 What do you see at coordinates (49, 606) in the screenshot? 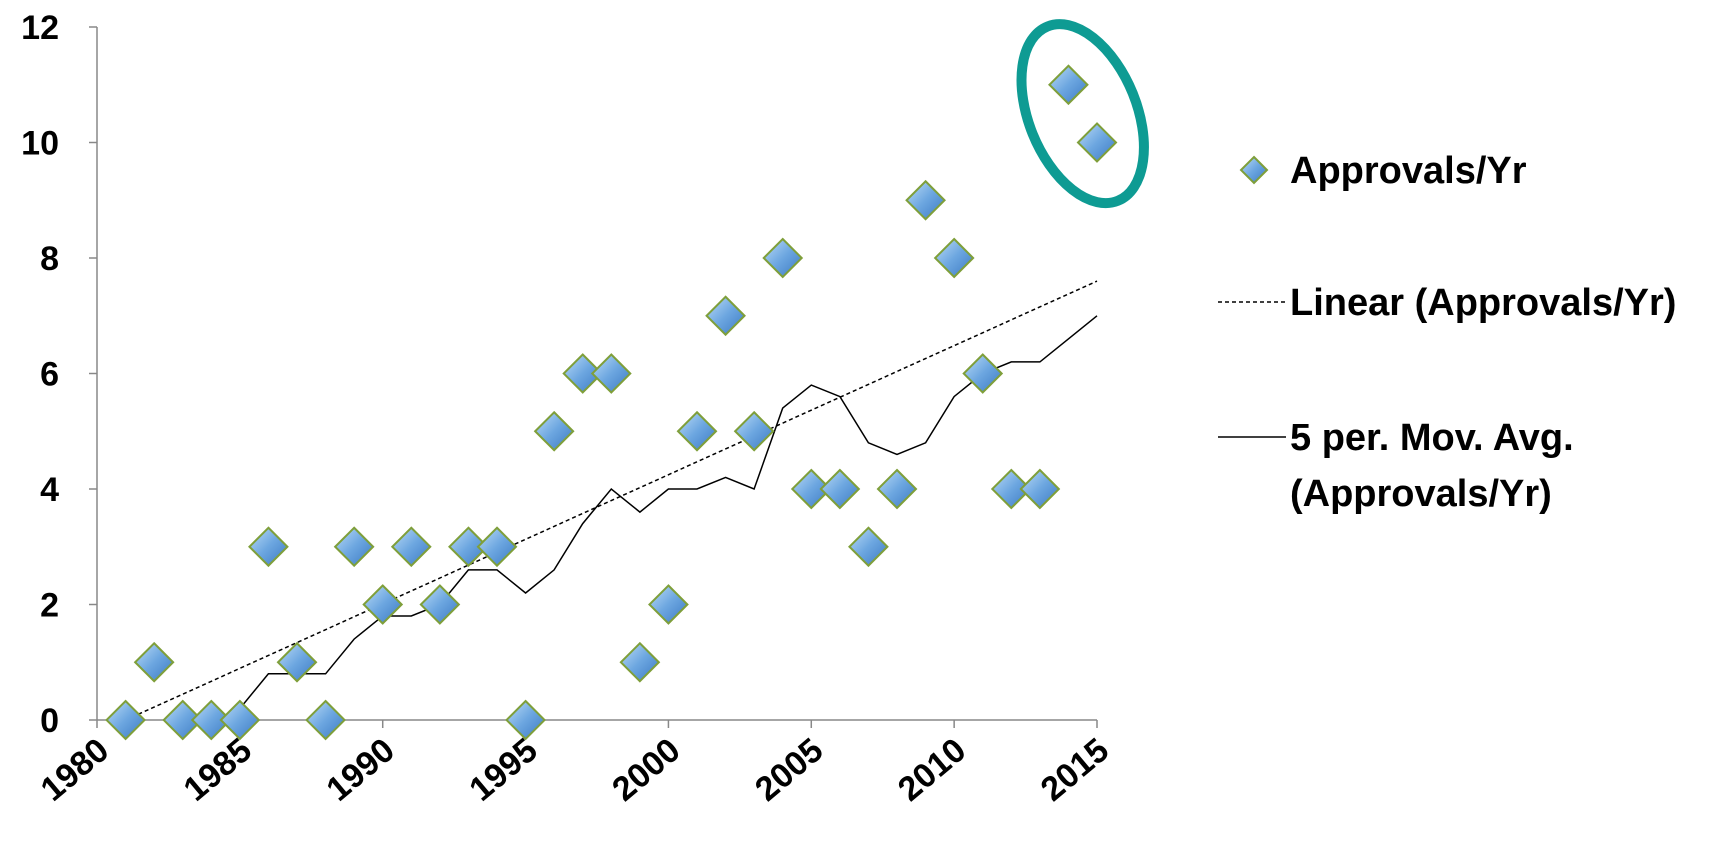
I see `y-tick-label: 2` at bounding box center [49, 606].